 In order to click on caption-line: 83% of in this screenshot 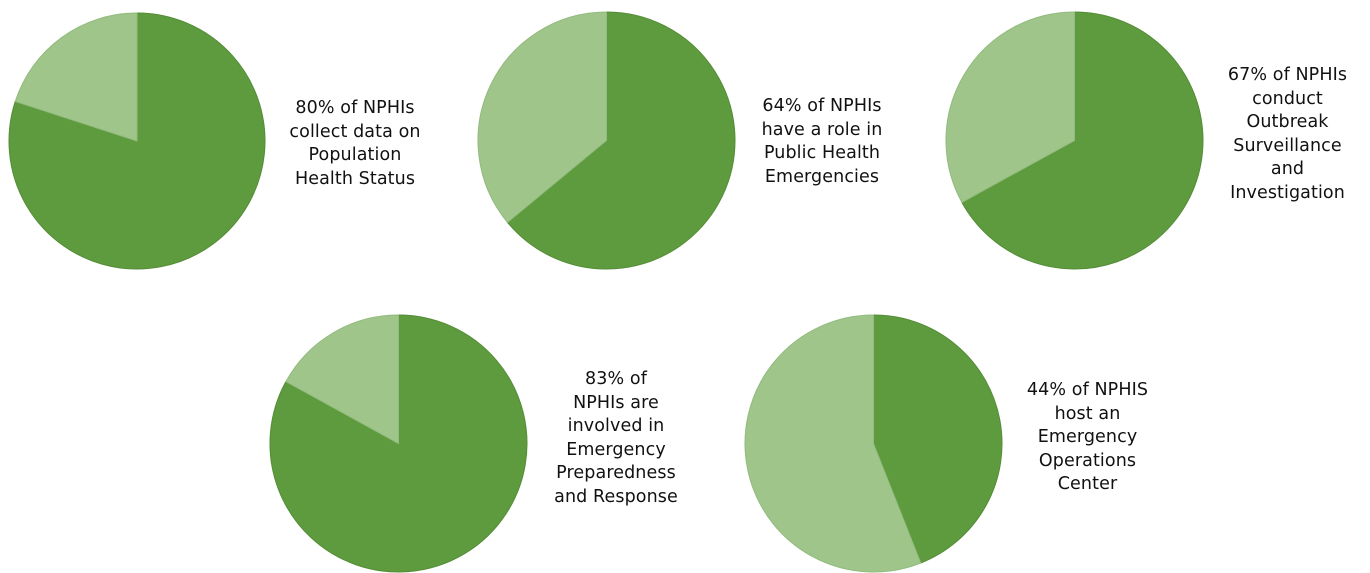, I will do `click(616, 379)`.